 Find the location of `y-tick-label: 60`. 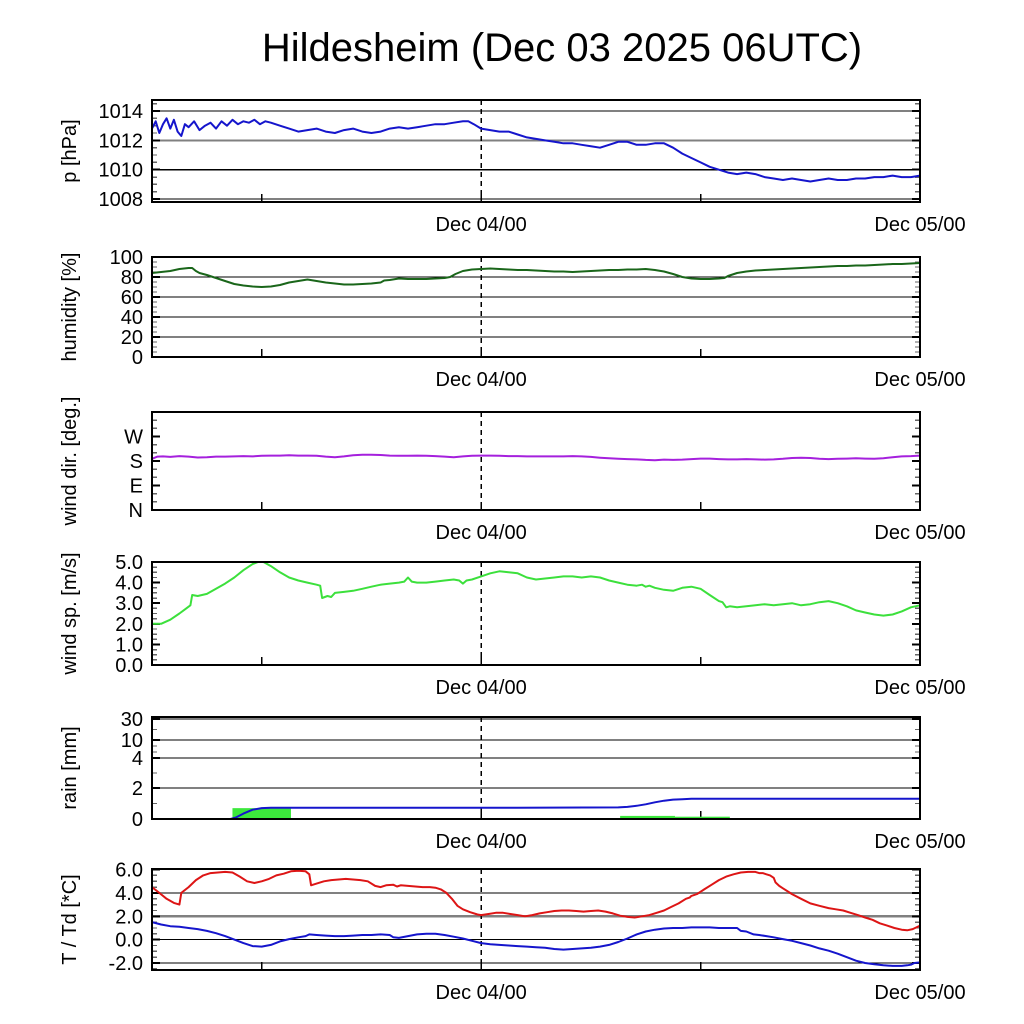

y-tick-label: 60 is located at coordinates (132, 298).